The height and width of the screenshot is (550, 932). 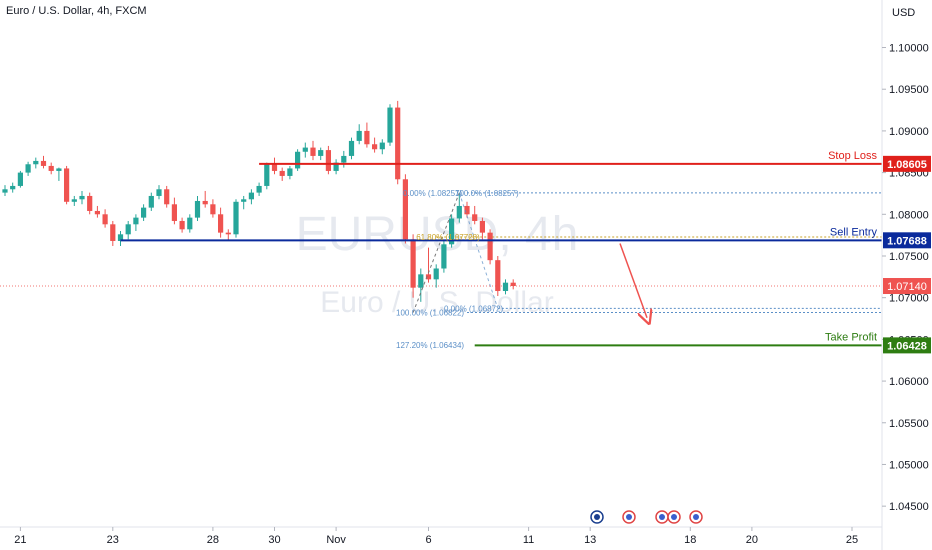 I want to click on y-tick-label: 1.07000, so click(x=909, y=299).